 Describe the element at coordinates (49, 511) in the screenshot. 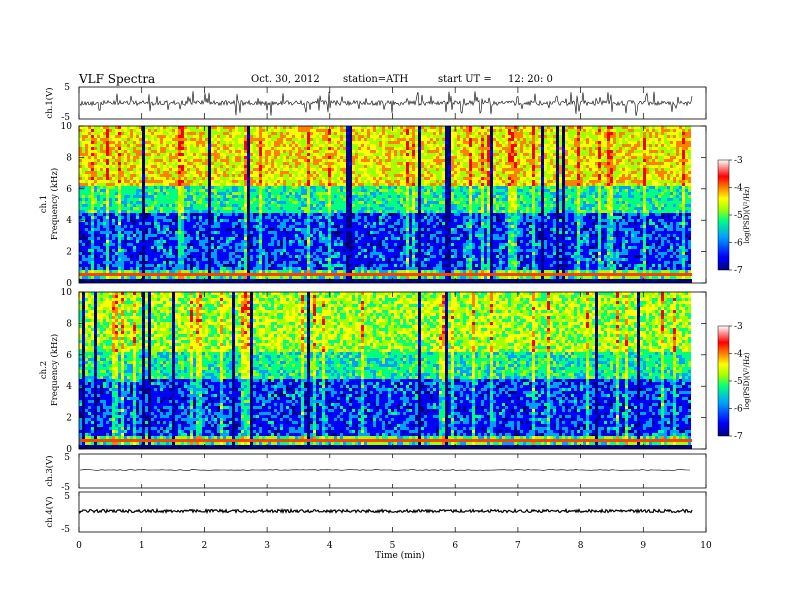

I see `ch4-waveform-ylabel: ch.4(V)` at that location.